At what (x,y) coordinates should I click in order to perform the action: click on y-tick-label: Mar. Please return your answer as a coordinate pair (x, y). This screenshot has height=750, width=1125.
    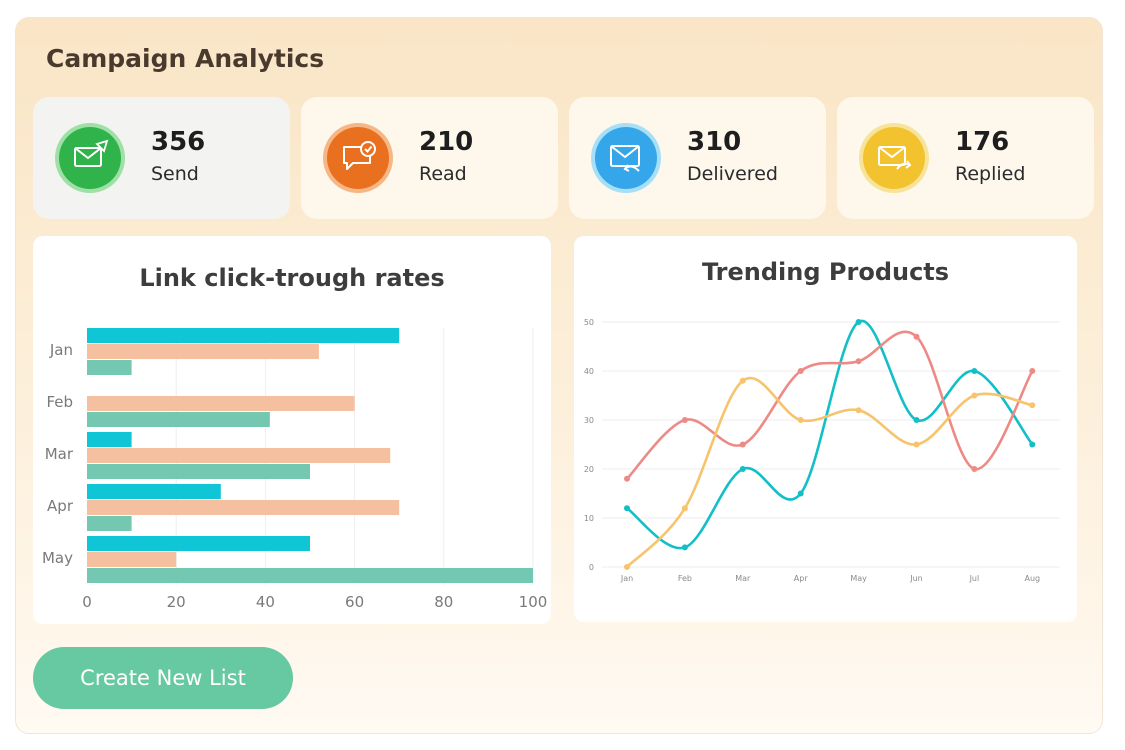
    Looking at the image, I should click on (59, 454).